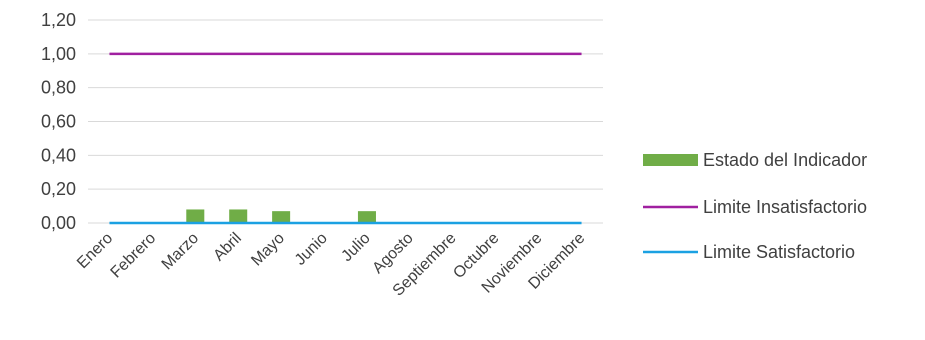 This screenshot has height=340, width=925. What do you see at coordinates (355, 247) in the screenshot?
I see `x-tick-label: Julio` at bounding box center [355, 247].